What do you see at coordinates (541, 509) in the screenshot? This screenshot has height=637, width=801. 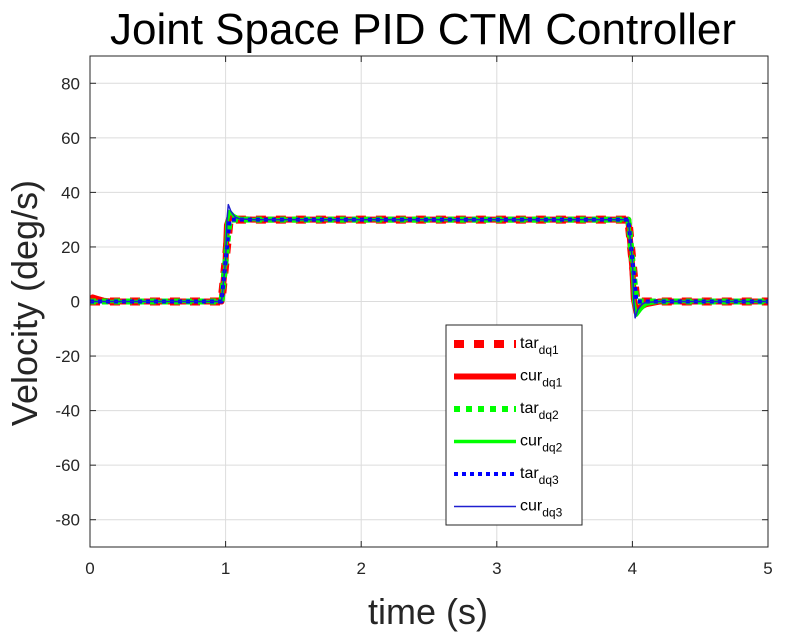 I see `legend-label: curdq3` at bounding box center [541, 509].